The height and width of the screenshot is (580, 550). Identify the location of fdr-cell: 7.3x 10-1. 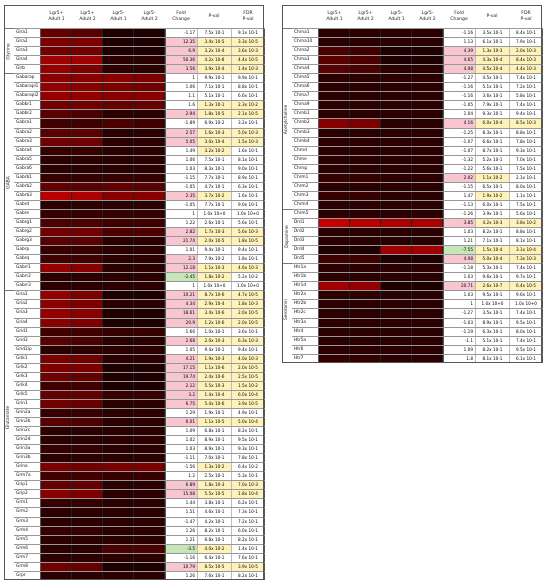
(248, 512).